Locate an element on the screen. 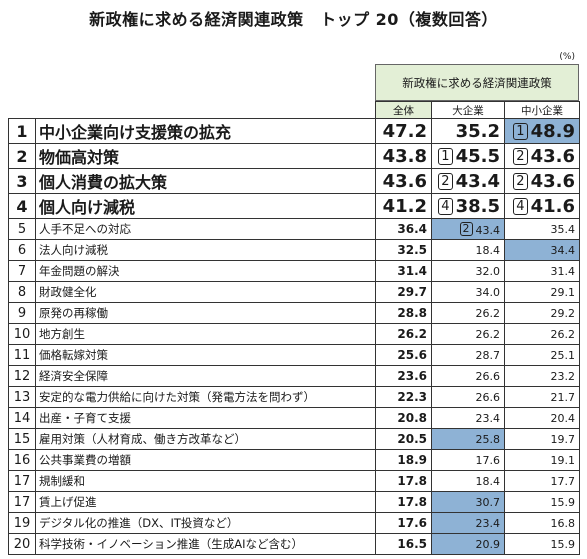 The height and width of the screenshot is (559, 587). value-sme-cell: 17.7 is located at coordinates (542, 481).